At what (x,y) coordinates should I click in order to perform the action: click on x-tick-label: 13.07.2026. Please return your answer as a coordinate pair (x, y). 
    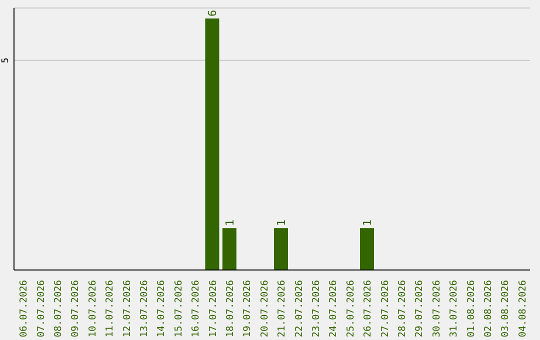
    Looking at the image, I should click on (144, 309).